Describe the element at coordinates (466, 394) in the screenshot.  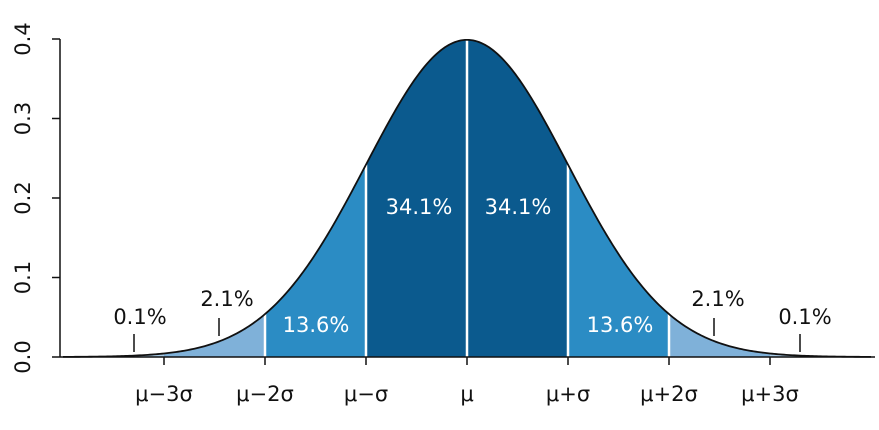
I see `x-tick-label: μ` at that location.